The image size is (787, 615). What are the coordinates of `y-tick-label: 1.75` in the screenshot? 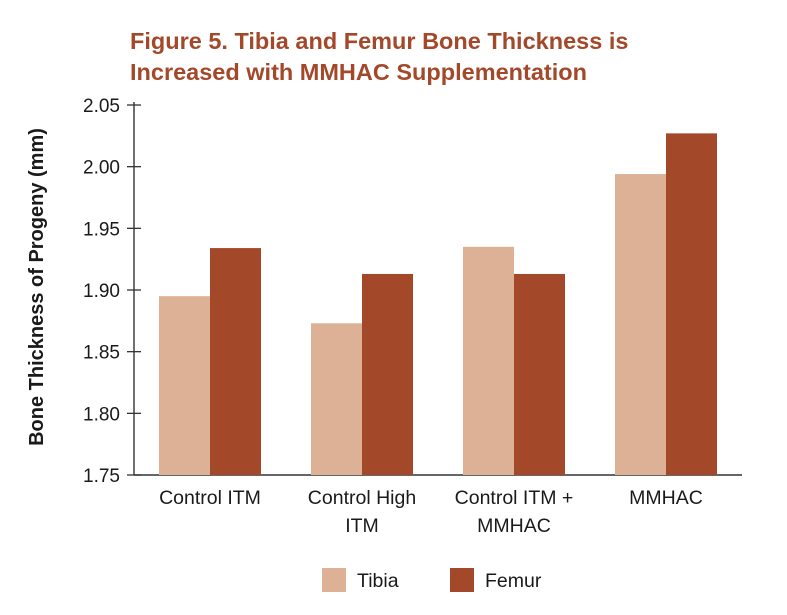 It's located at (101, 476).